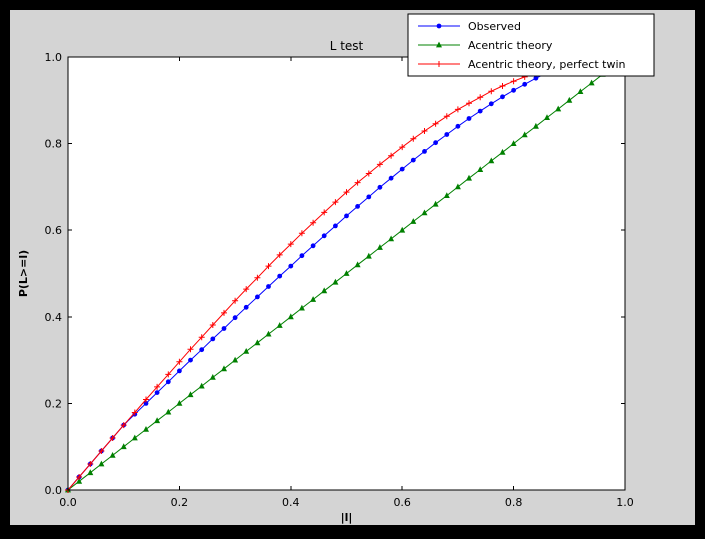  What do you see at coordinates (54, 317) in the screenshot?
I see `y-tick-label: 0.4` at bounding box center [54, 317].